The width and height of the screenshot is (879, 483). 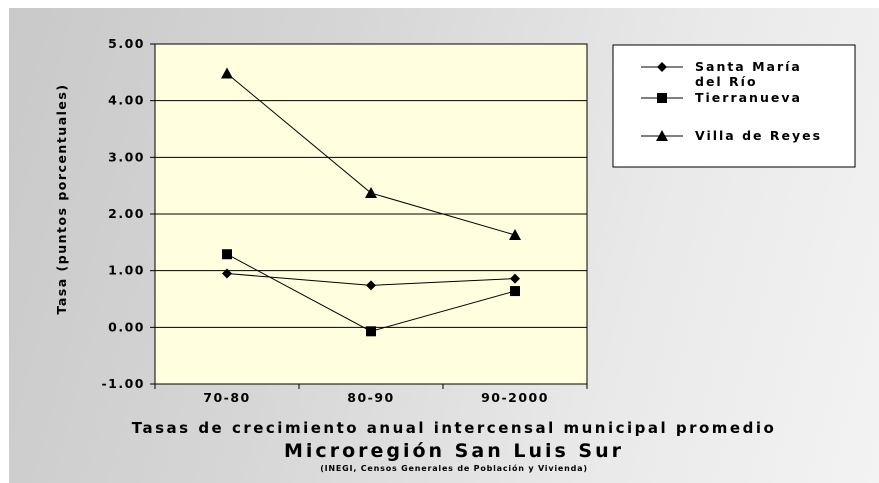 What do you see at coordinates (123, 383) in the screenshot?
I see `y-tick-label: -1.00` at bounding box center [123, 383].